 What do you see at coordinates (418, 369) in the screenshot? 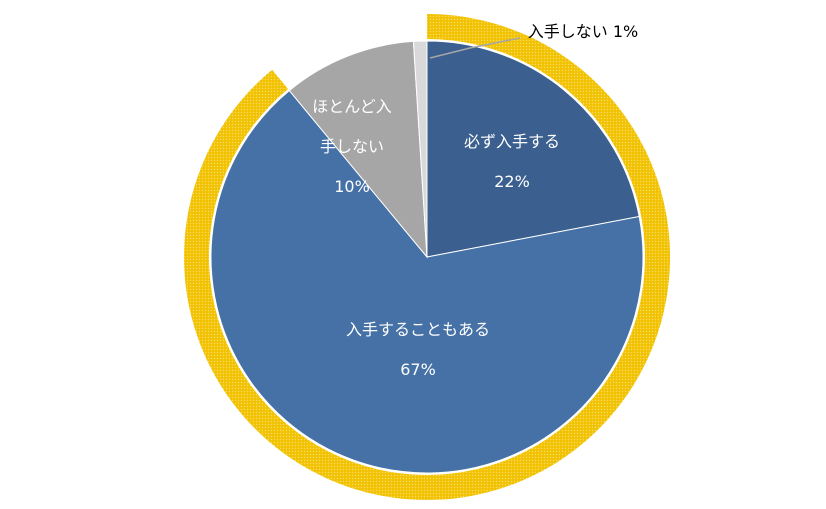
I see `value-label: 67%` at bounding box center [418, 369].